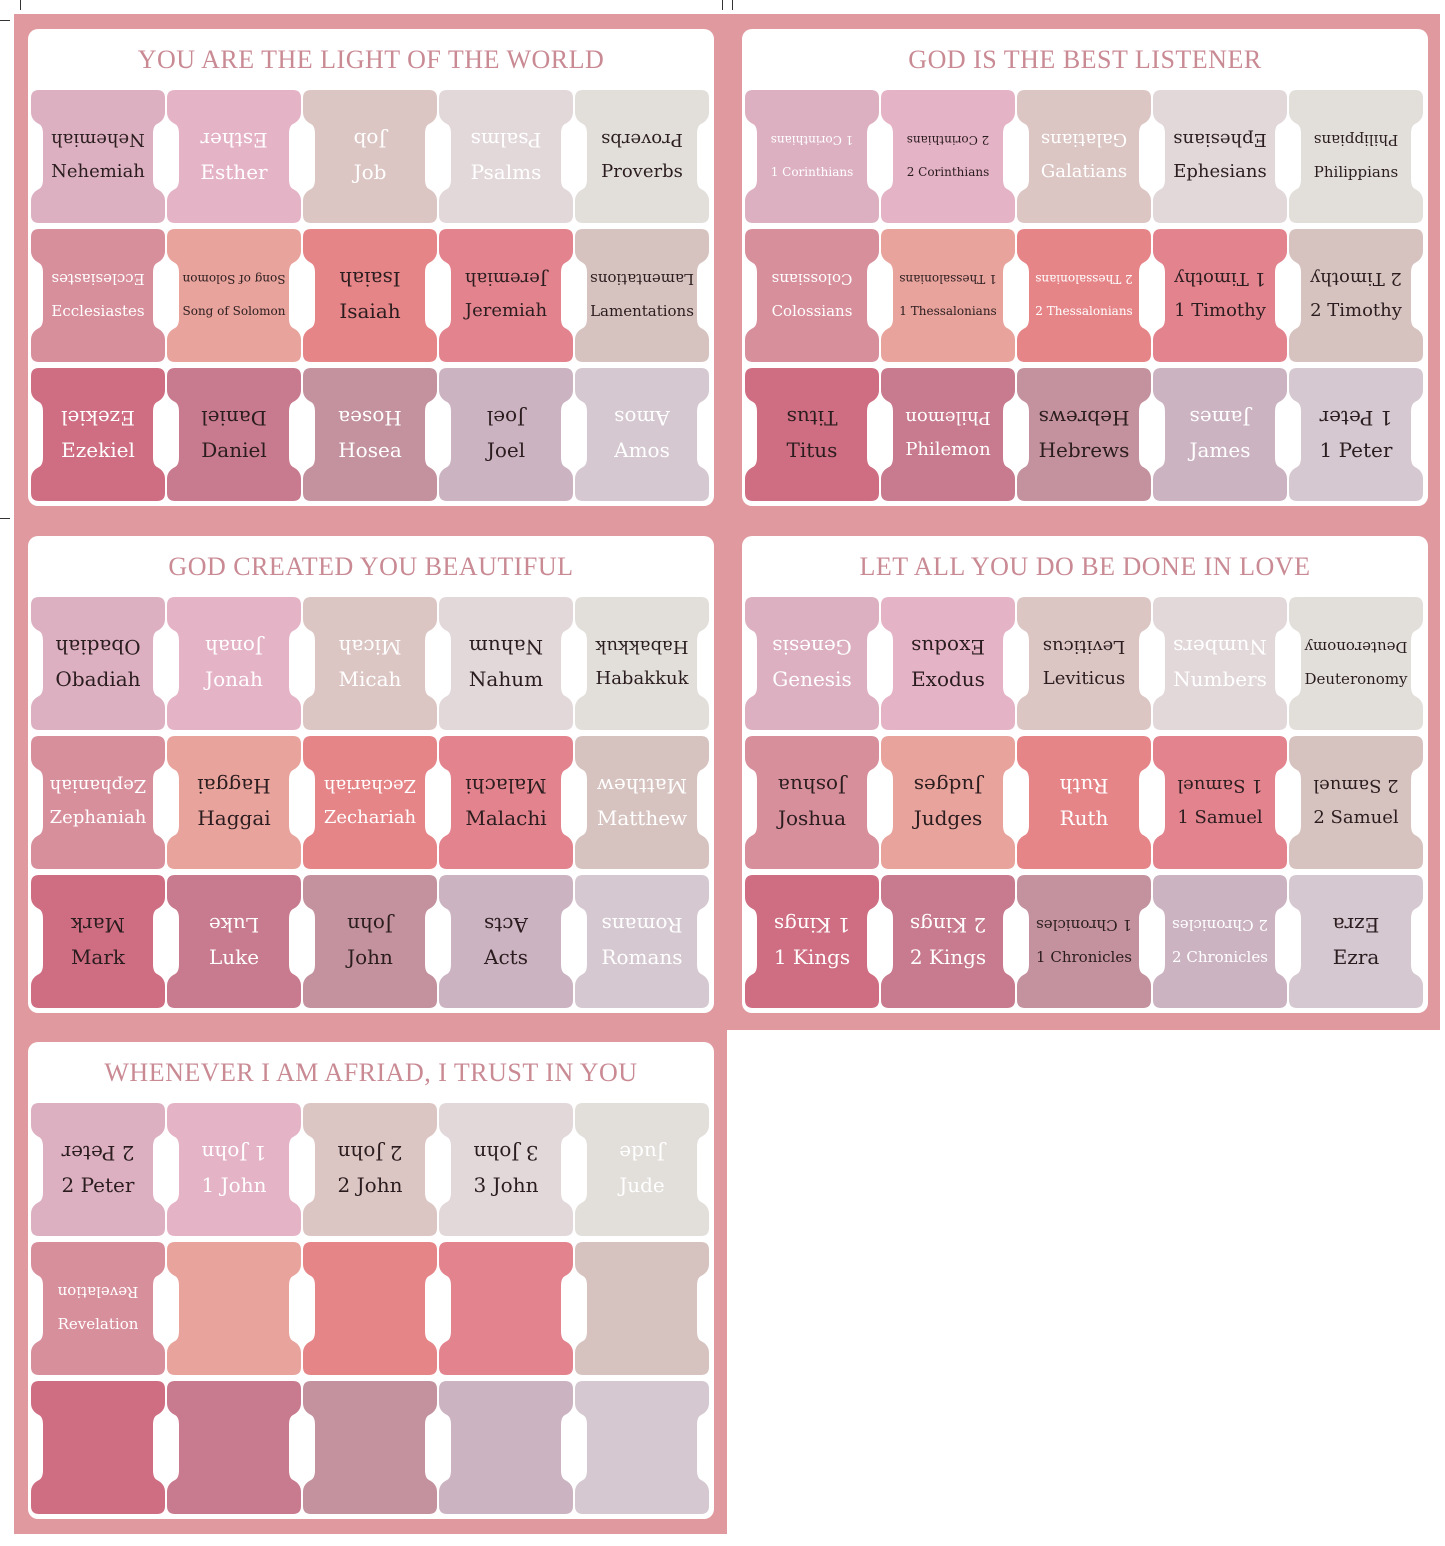 The height and width of the screenshot is (1546, 1445). What do you see at coordinates (98, 802) in the screenshot?
I see `bible-tab: Zephaniah Zephaniah` at bounding box center [98, 802].